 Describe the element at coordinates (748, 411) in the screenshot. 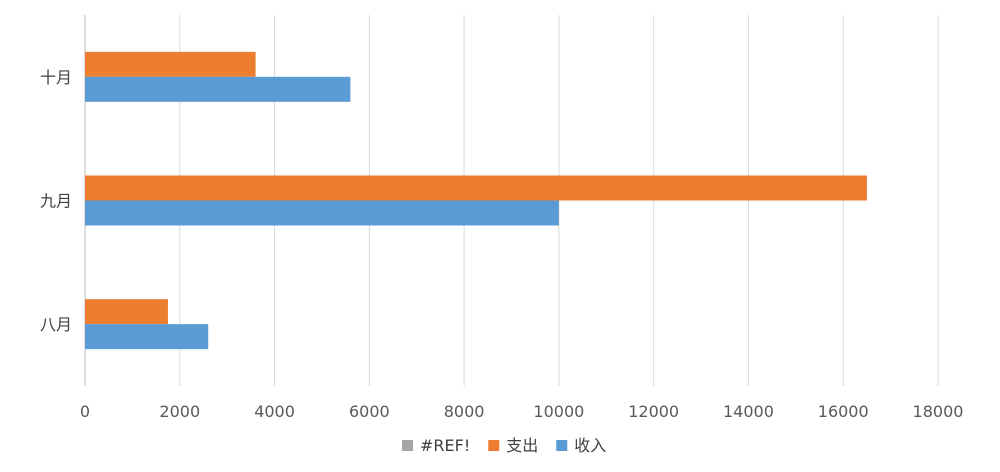

I see `x-tick-label: 14000` at that location.